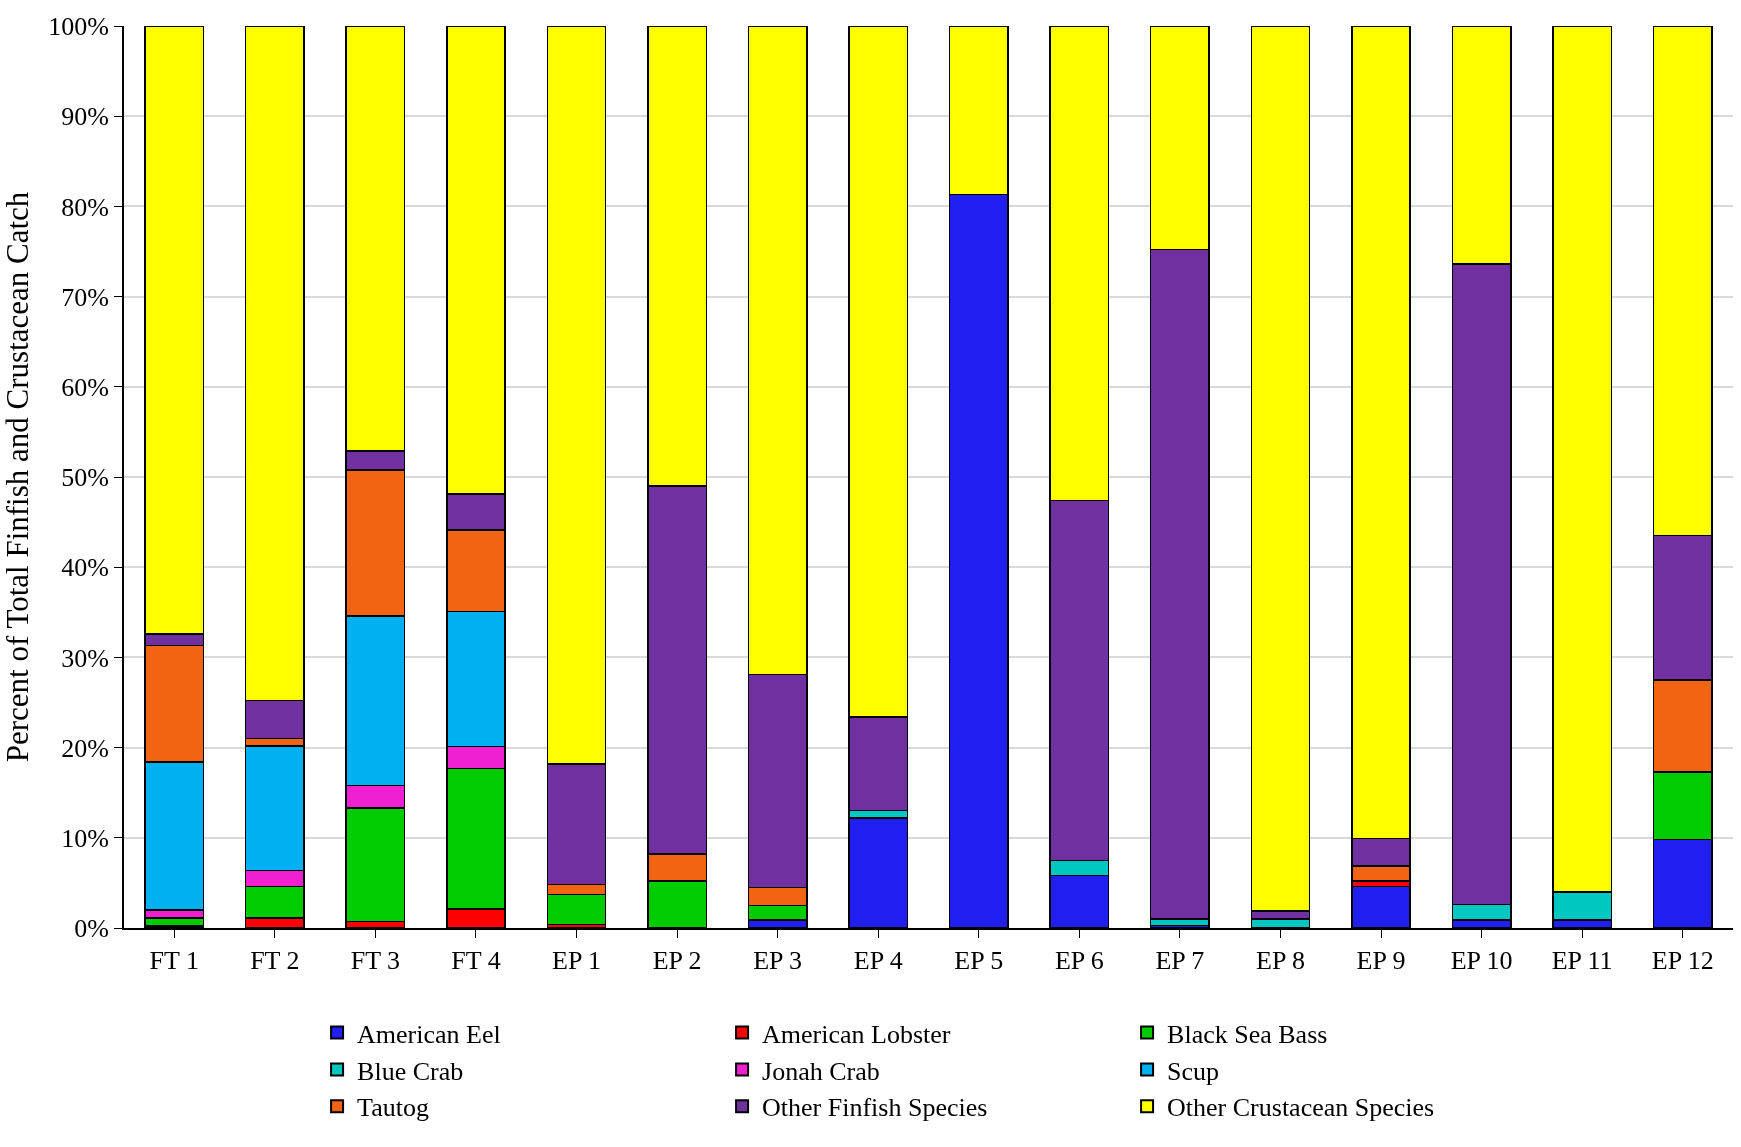 The image size is (1741, 1147). Describe the element at coordinates (78, 27) in the screenshot. I see `y-tick-label: 100%` at that location.